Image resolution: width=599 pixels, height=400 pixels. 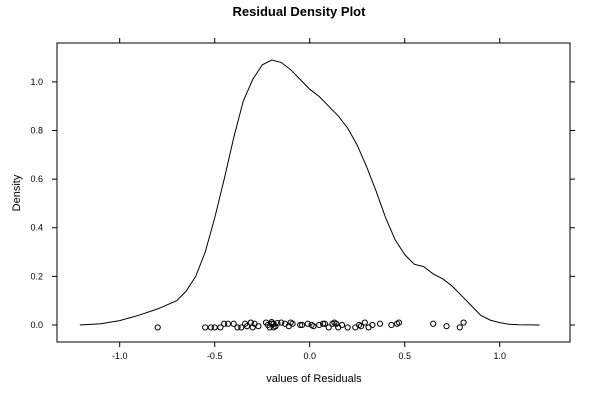 I want to click on x-axis-label: values of Residuals, so click(x=314, y=379).